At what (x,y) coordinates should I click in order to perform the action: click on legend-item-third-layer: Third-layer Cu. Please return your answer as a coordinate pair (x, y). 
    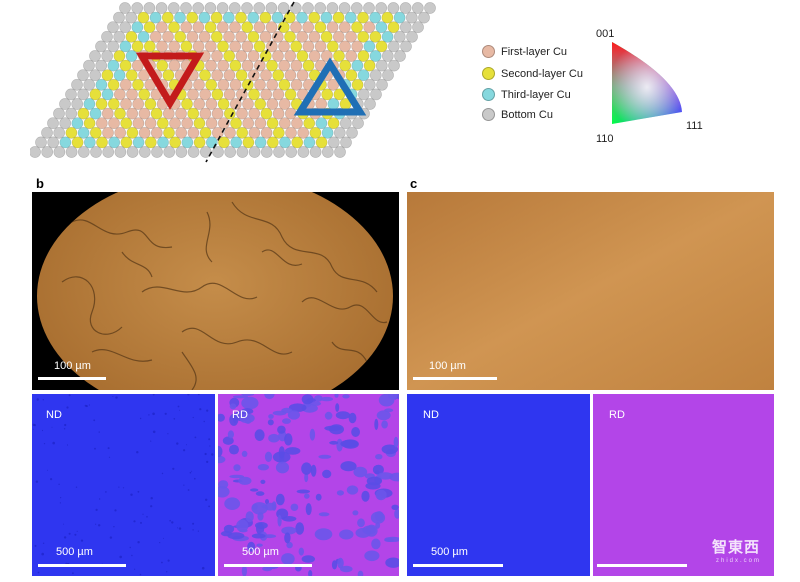
    Looking at the image, I should click on (526, 94).